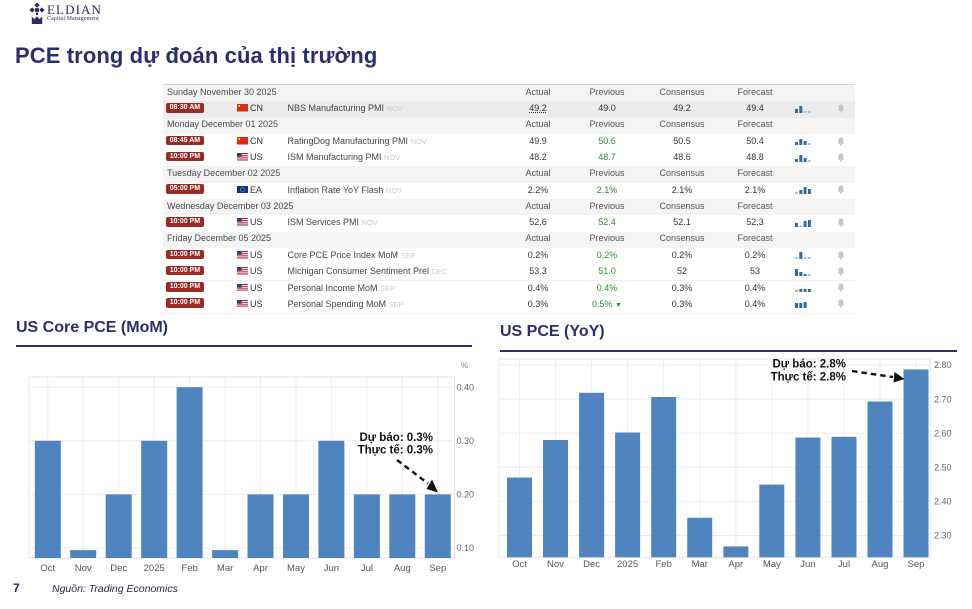  Describe the element at coordinates (943, 536) in the screenshot. I see `svg-text: 2.30` at that location.